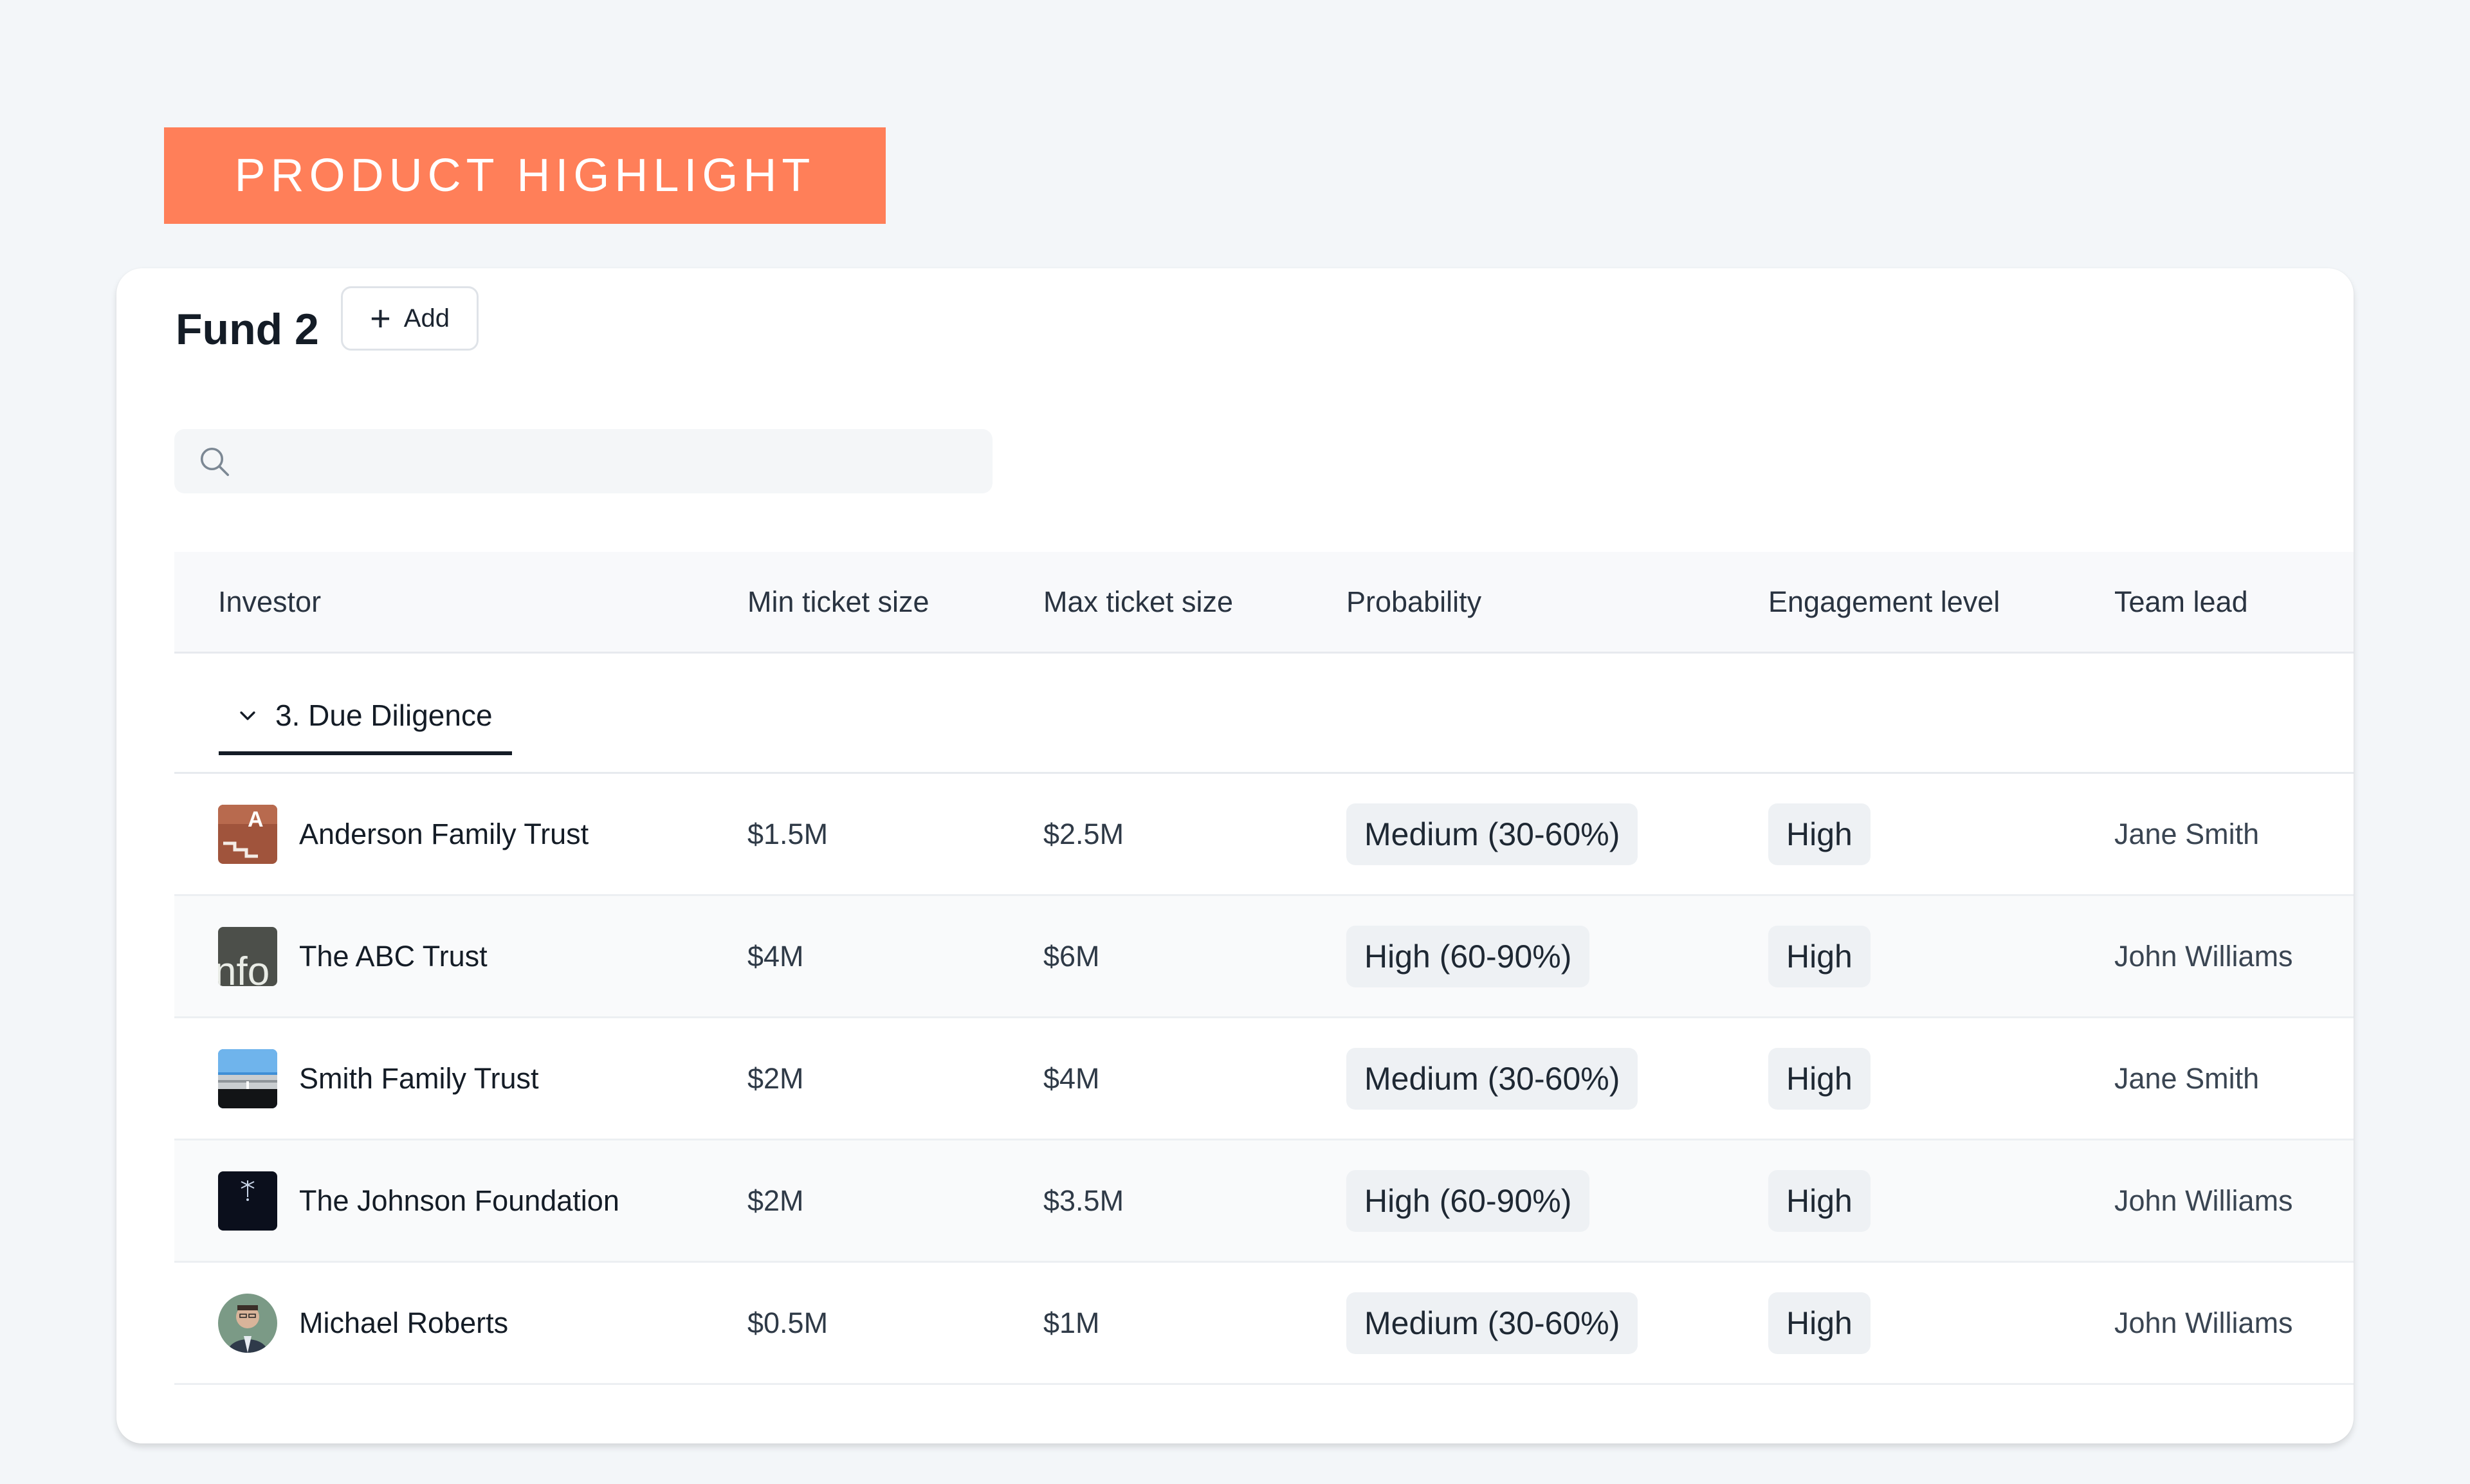 The width and height of the screenshot is (2470, 1484). I want to click on add-button-label: Add, so click(426, 318).